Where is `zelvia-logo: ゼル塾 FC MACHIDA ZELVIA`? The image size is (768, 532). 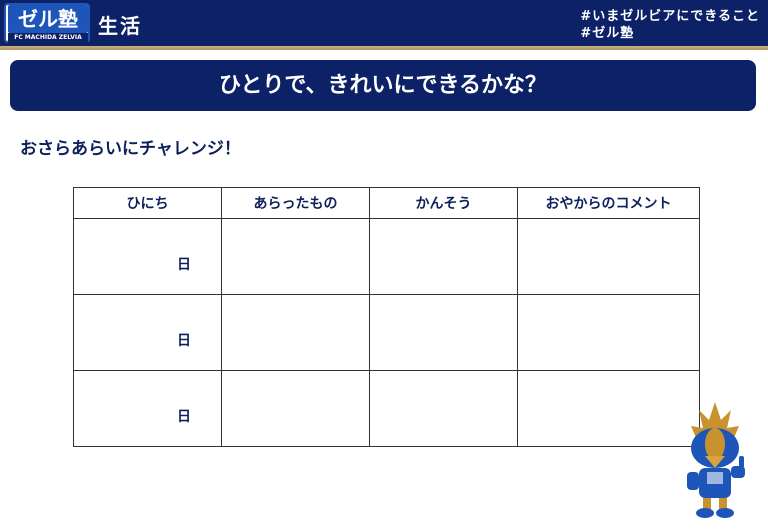
zelvia-logo: ゼル塾 FC MACHIDA ZELVIA is located at coordinates (47, 23).